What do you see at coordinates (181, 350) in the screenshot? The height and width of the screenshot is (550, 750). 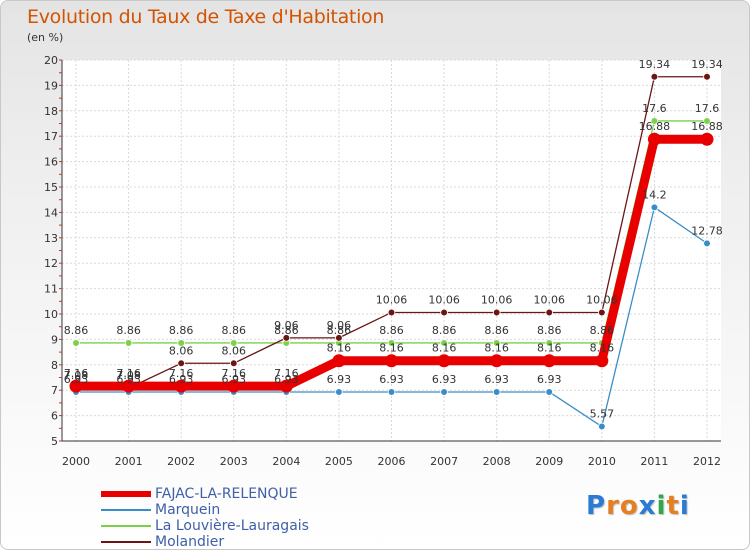 I see `data-label: 8.06` at bounding box center [181, 350].